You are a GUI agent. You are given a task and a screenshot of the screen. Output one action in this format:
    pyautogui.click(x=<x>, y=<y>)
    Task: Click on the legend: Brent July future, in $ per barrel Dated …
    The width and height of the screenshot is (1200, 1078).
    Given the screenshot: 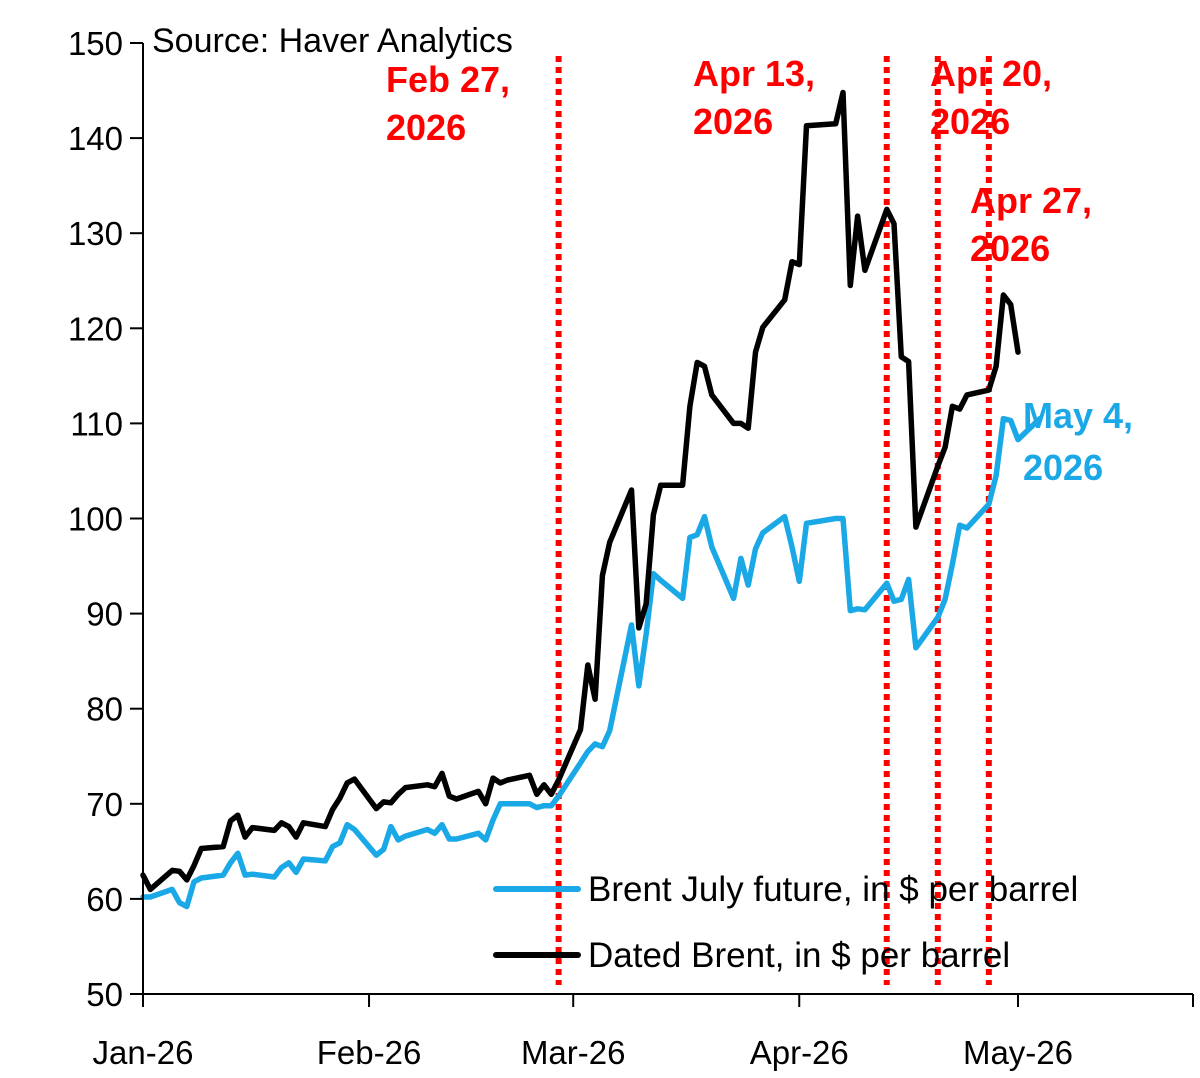 What is the action you would take?
    pyautogui.click(x=785, y=922)
    